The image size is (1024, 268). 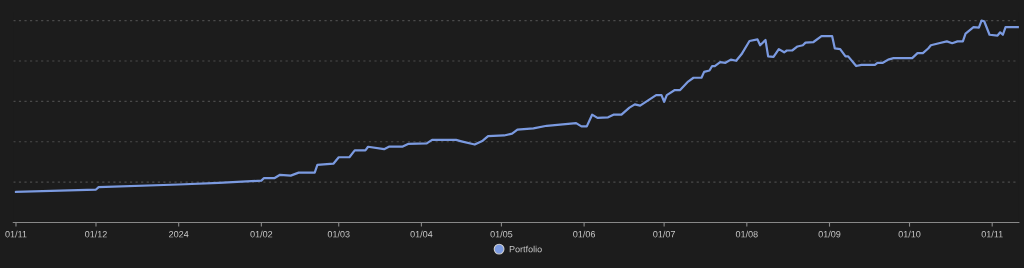 I want to click on x-tick-label: 01/06, so click(x=584, y=234).